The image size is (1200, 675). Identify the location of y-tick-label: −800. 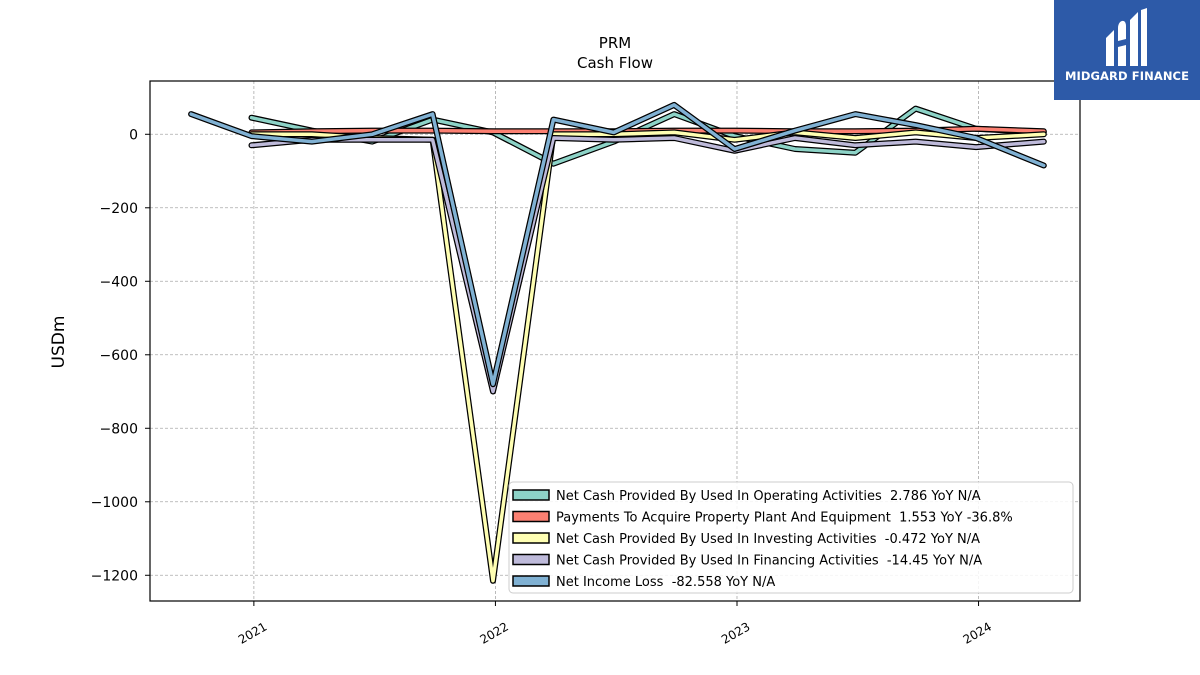
(119, 429).